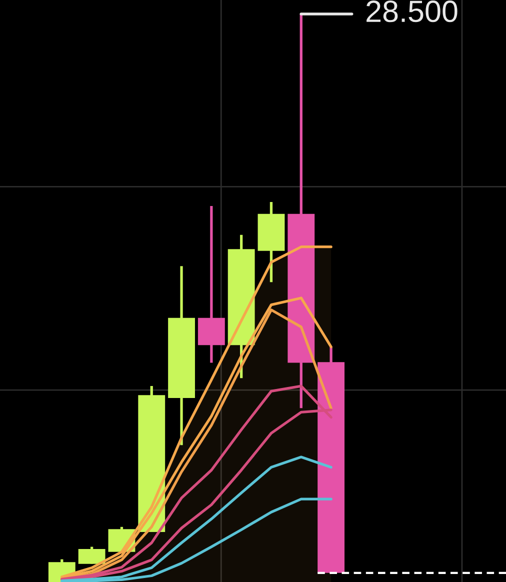 The width and height of the screenshot is (506, 582). What do you see at coordinates (412, 11) in the screenshot?
I see `text: 28.500` at bounding box center [412, 11].